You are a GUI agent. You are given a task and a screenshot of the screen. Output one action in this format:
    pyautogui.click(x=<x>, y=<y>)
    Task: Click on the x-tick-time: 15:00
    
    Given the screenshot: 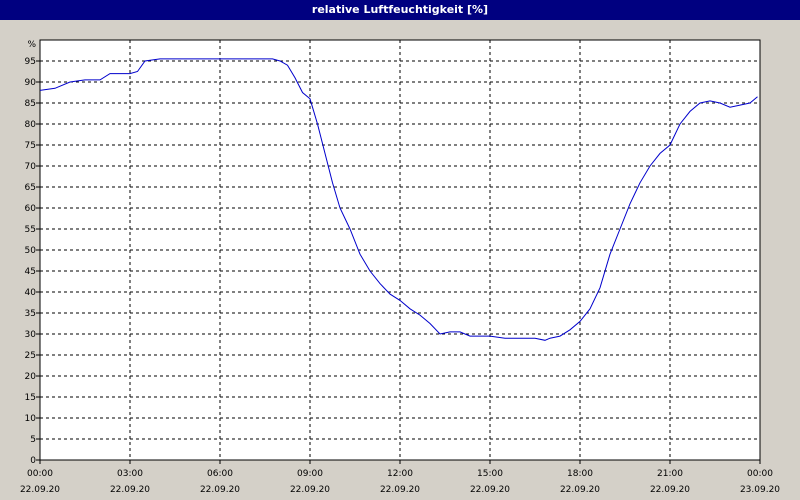 What is the action you would take?
    pyautogui.click(x=490, y=474)
    